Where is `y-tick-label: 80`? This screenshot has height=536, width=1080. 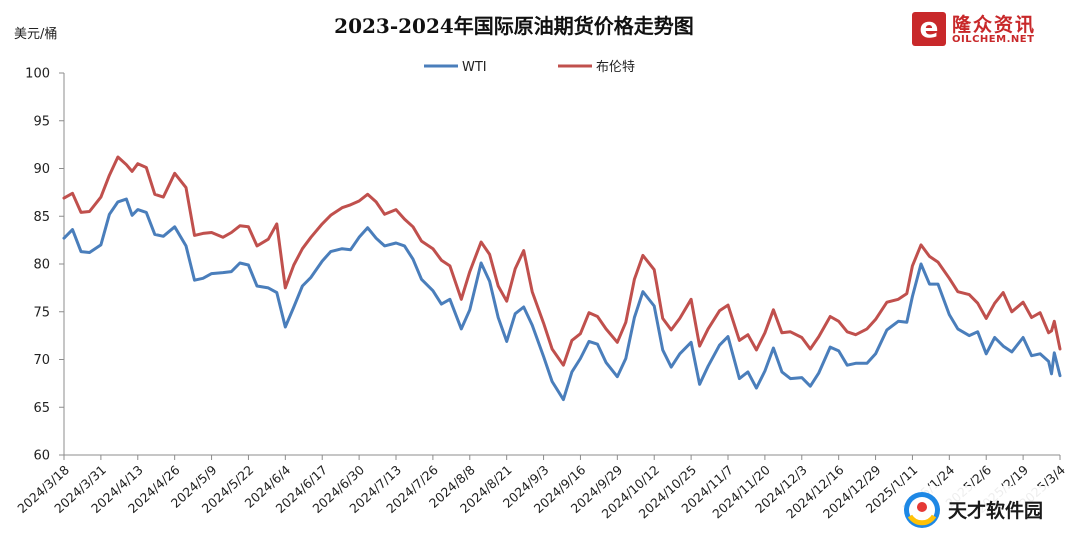 y-tick-label: 80 is located at coordinates (41, 265).